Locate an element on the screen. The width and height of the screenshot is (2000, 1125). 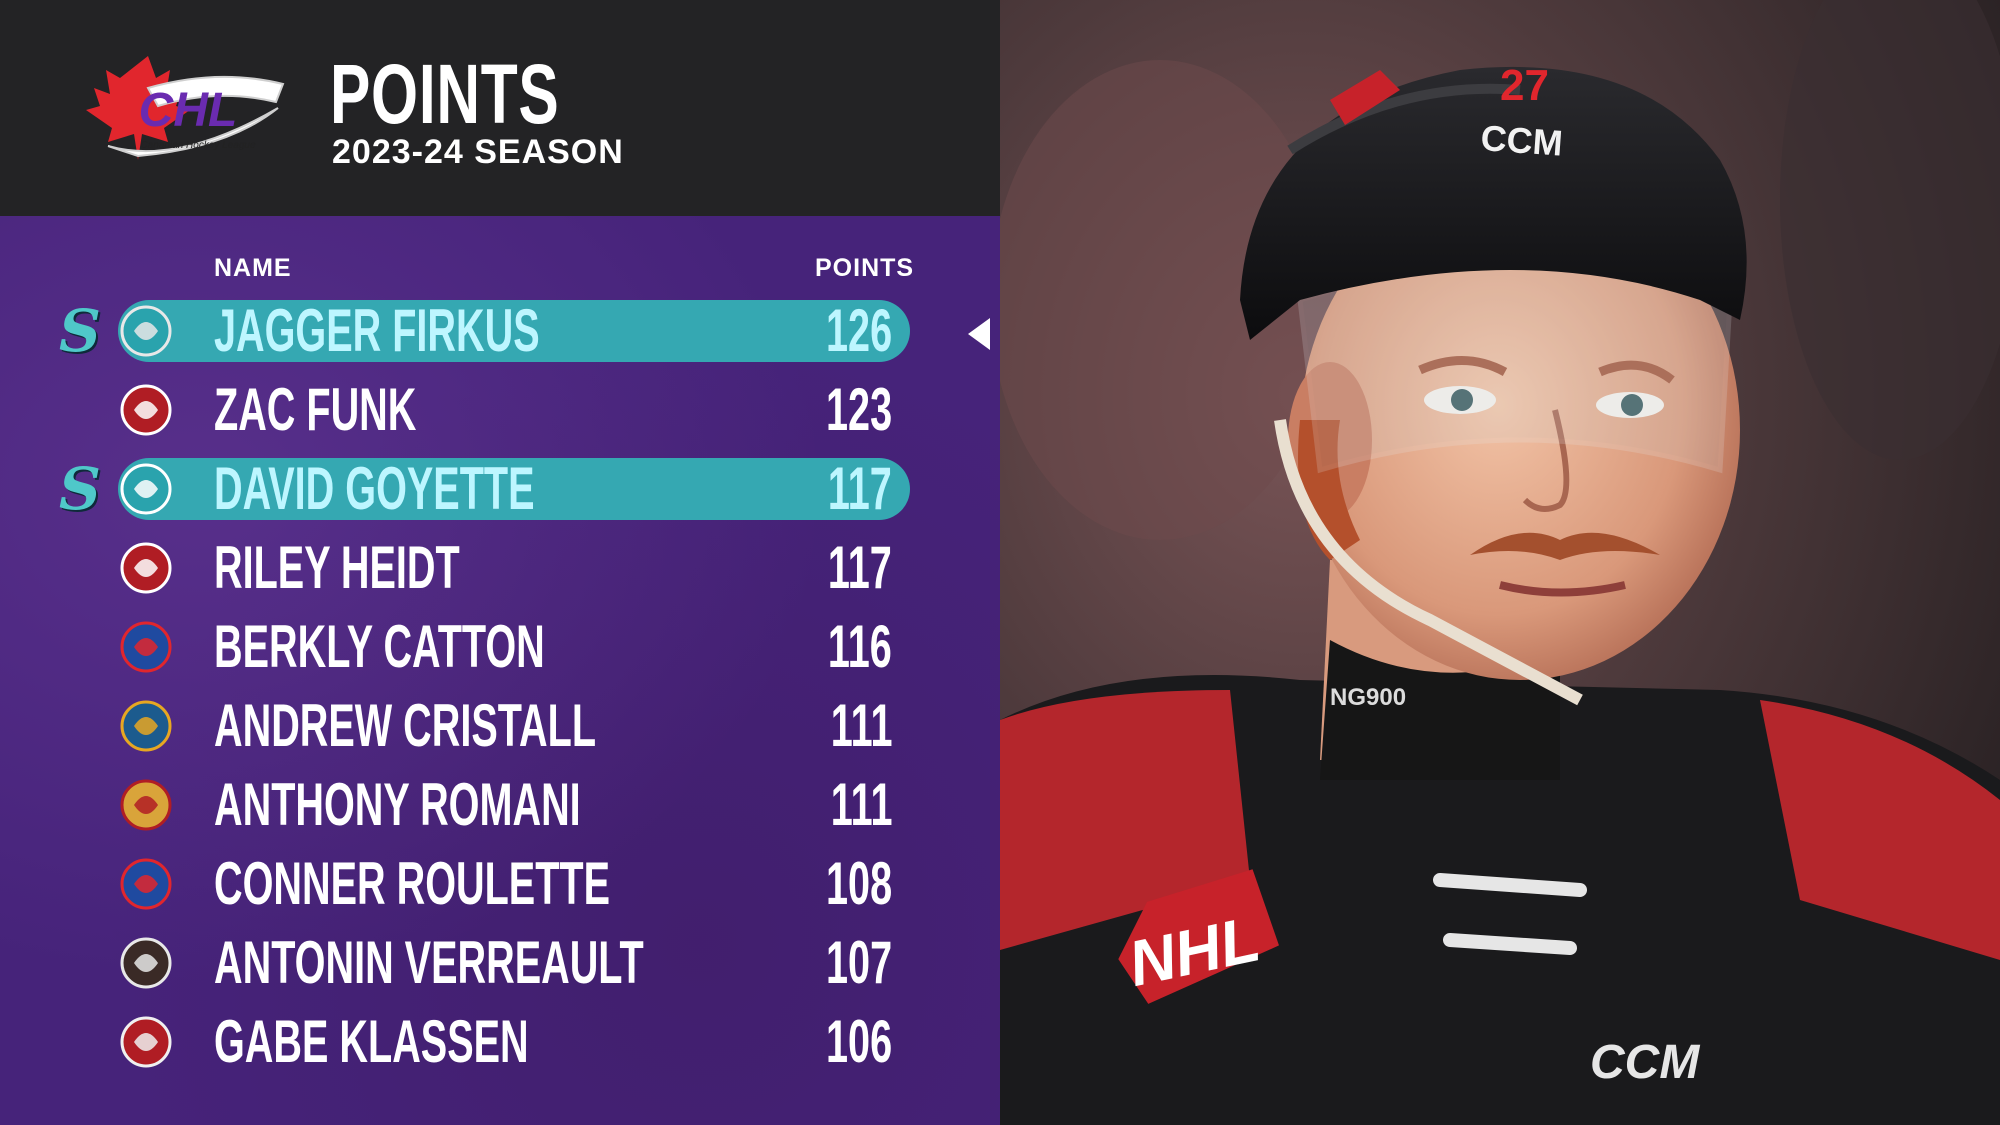
svg-text: NG900 is located at coordinates (1368, 697).